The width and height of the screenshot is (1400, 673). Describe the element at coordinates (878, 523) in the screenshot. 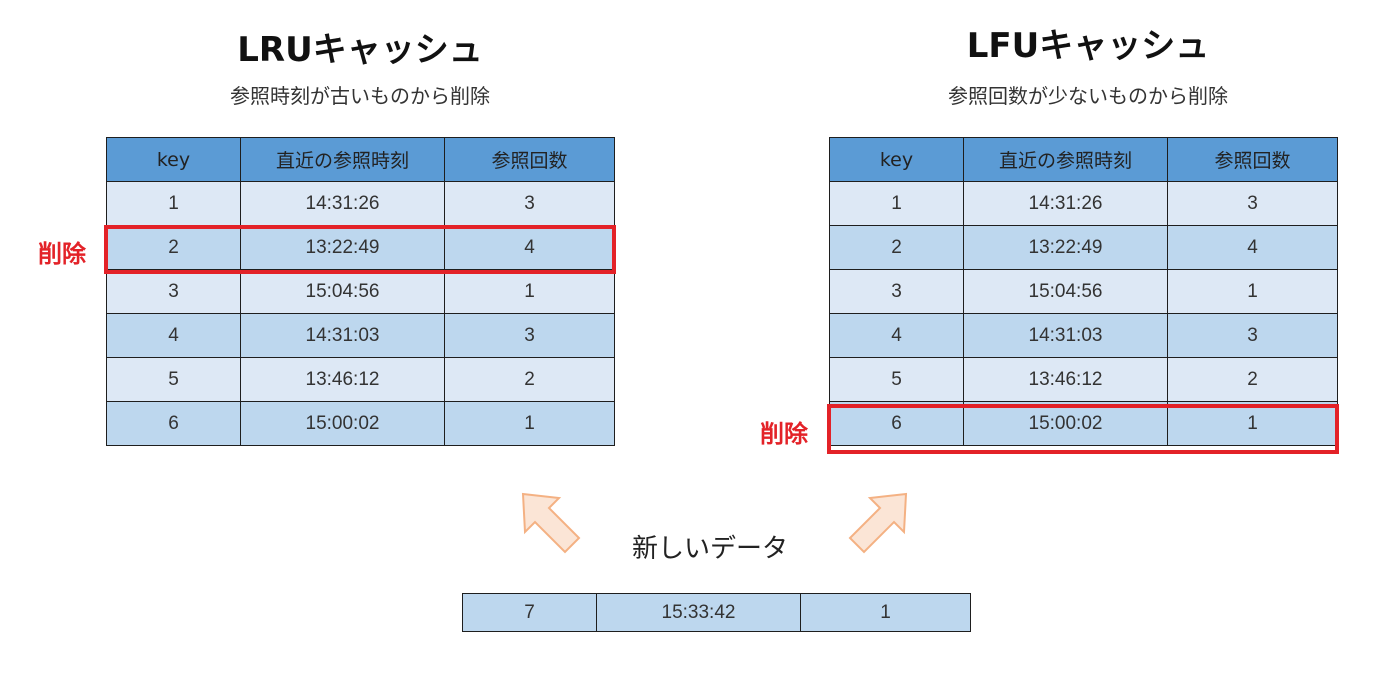

I see `arrow-up-right-icon` at that location.